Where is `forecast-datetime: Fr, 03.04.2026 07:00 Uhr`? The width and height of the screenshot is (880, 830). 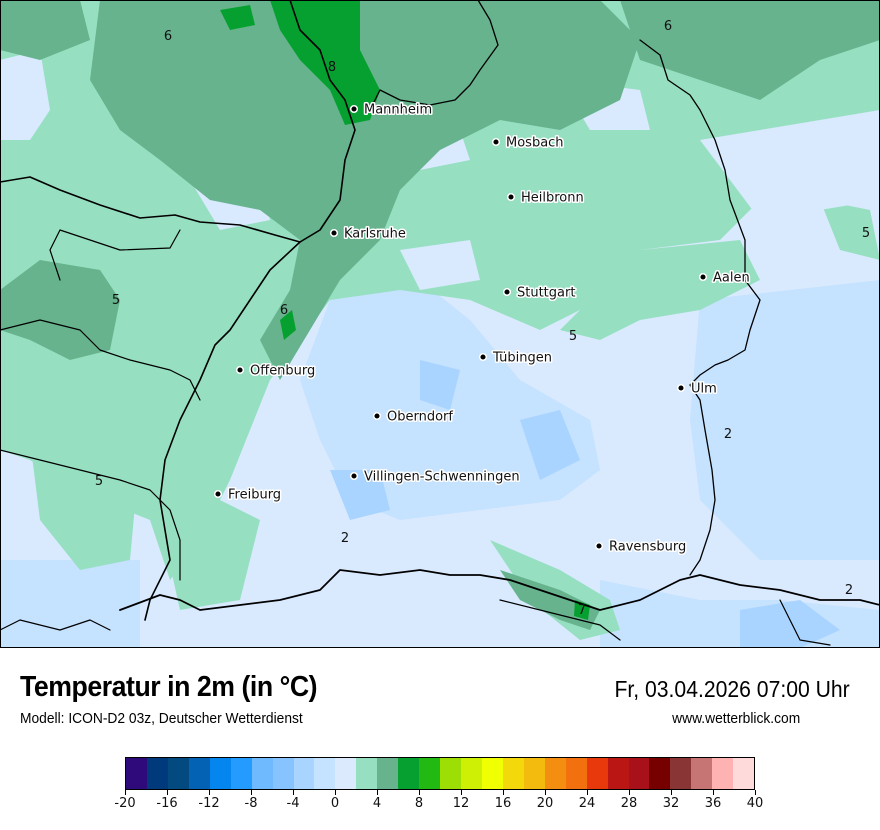 forecast-datetime: Fr, 03.04.2026 07:00 Uhr is located at coordinates (732, 689).